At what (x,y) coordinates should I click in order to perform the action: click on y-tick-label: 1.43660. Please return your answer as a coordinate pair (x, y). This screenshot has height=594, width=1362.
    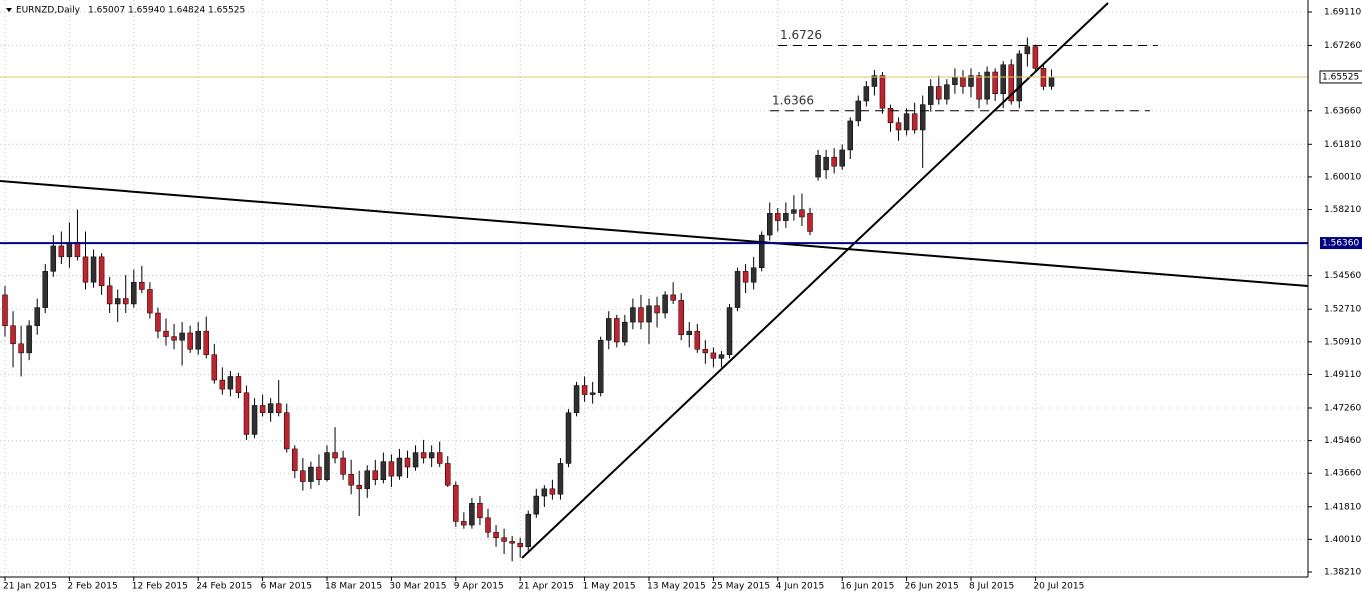
    Looking at the image, I should click on (1342, 474).